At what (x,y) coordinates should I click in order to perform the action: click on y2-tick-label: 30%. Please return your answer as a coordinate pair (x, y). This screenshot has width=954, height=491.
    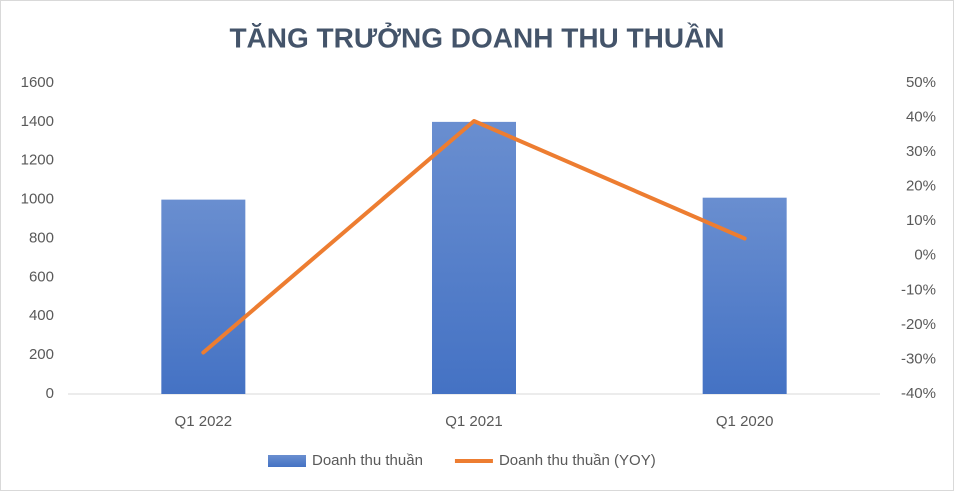
    Looking at the image, I should click on (921, 151).